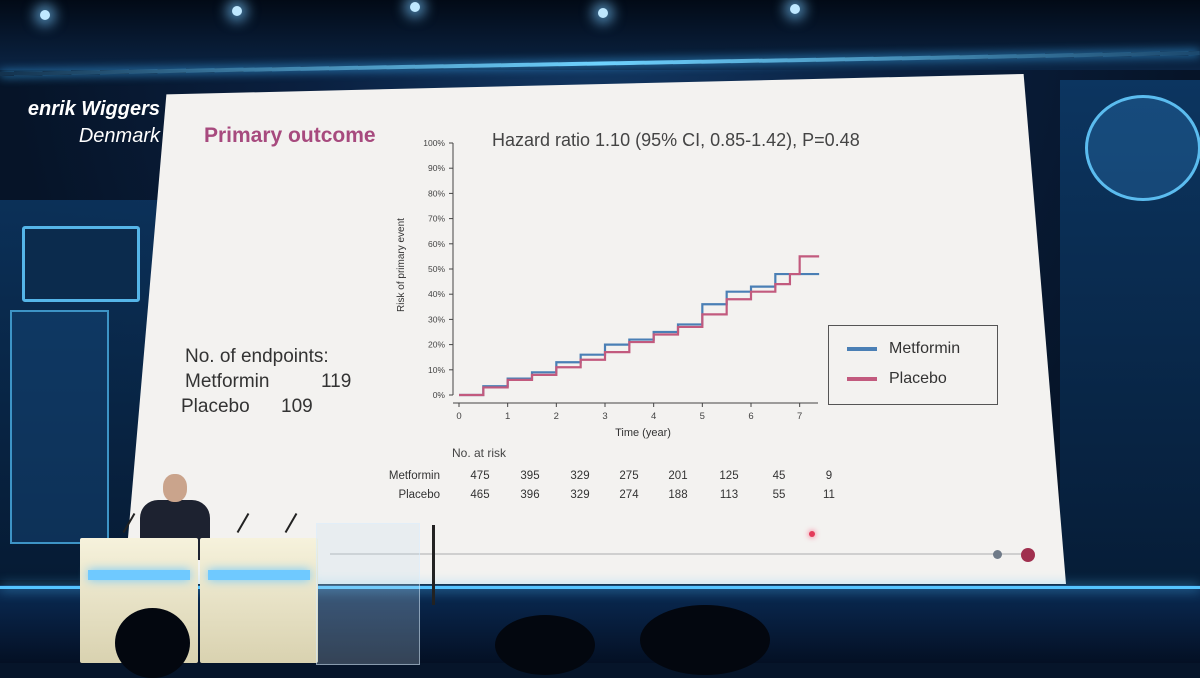 Image resolution: width=1200 pixels, height=678 pixels. Describe the element at coordinates (479, 453) in the screenshot. I see `at-risk-label: No. at risk` at that location.